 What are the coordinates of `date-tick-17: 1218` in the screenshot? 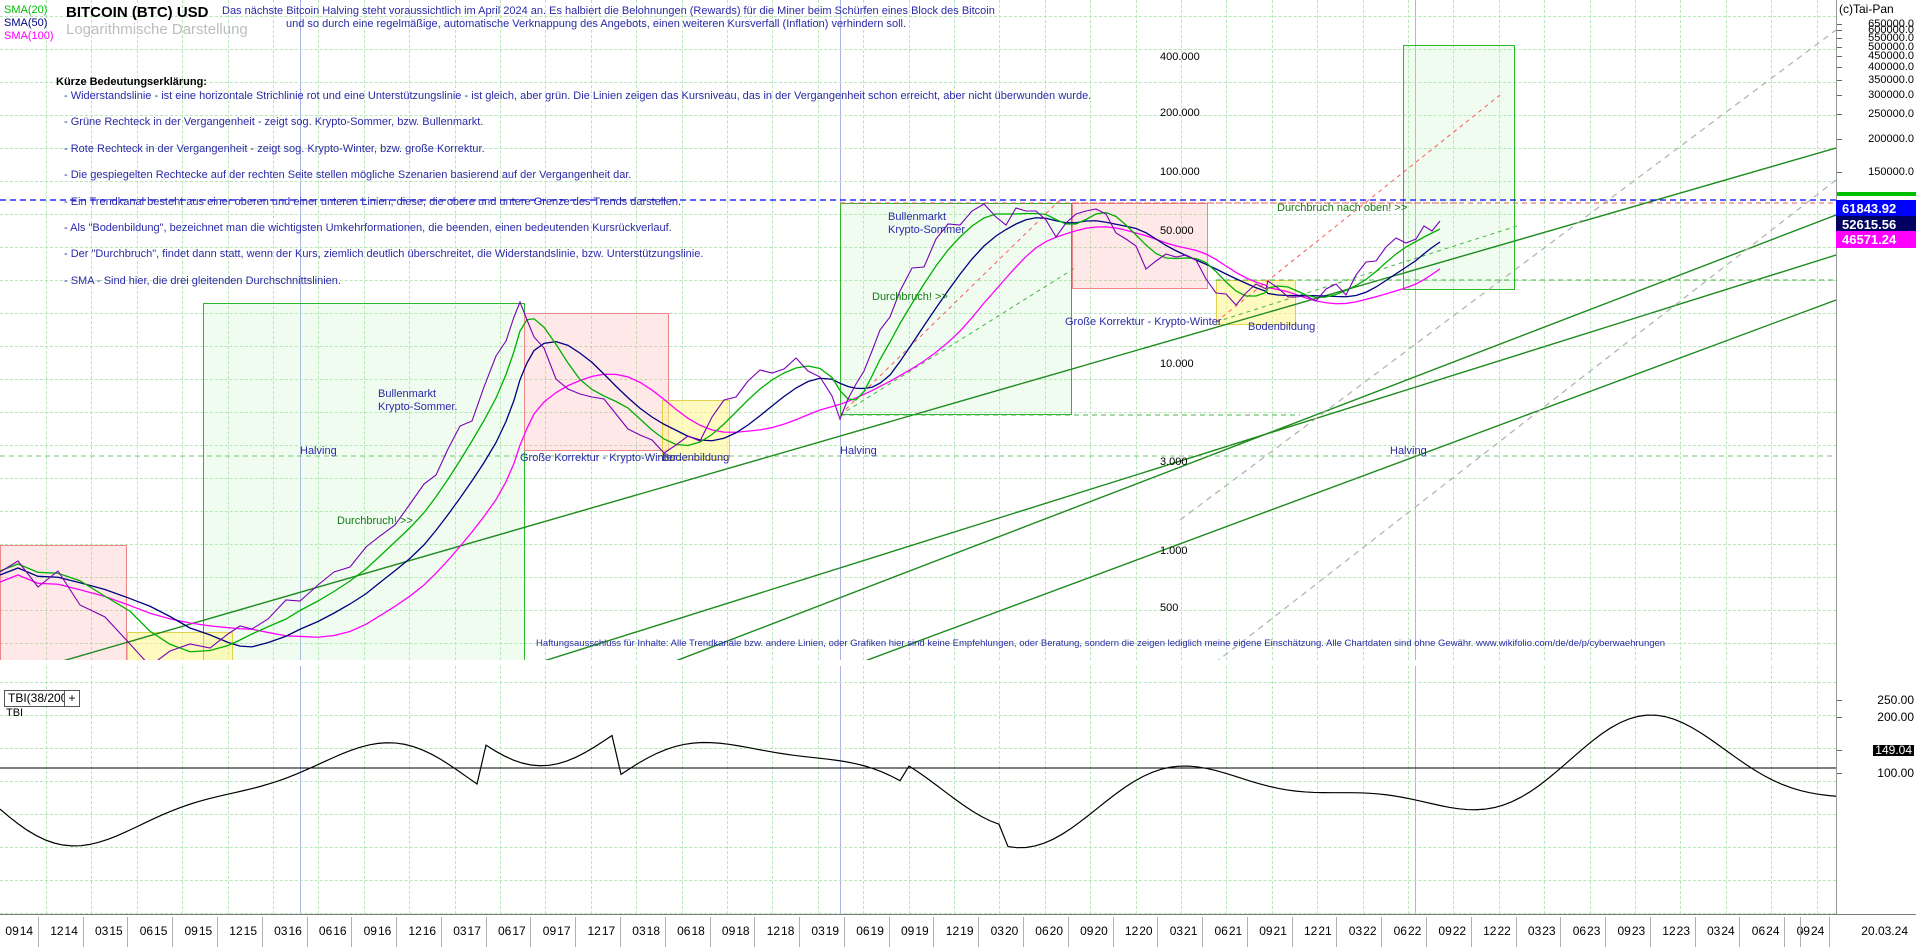 It's located at (780, 931).